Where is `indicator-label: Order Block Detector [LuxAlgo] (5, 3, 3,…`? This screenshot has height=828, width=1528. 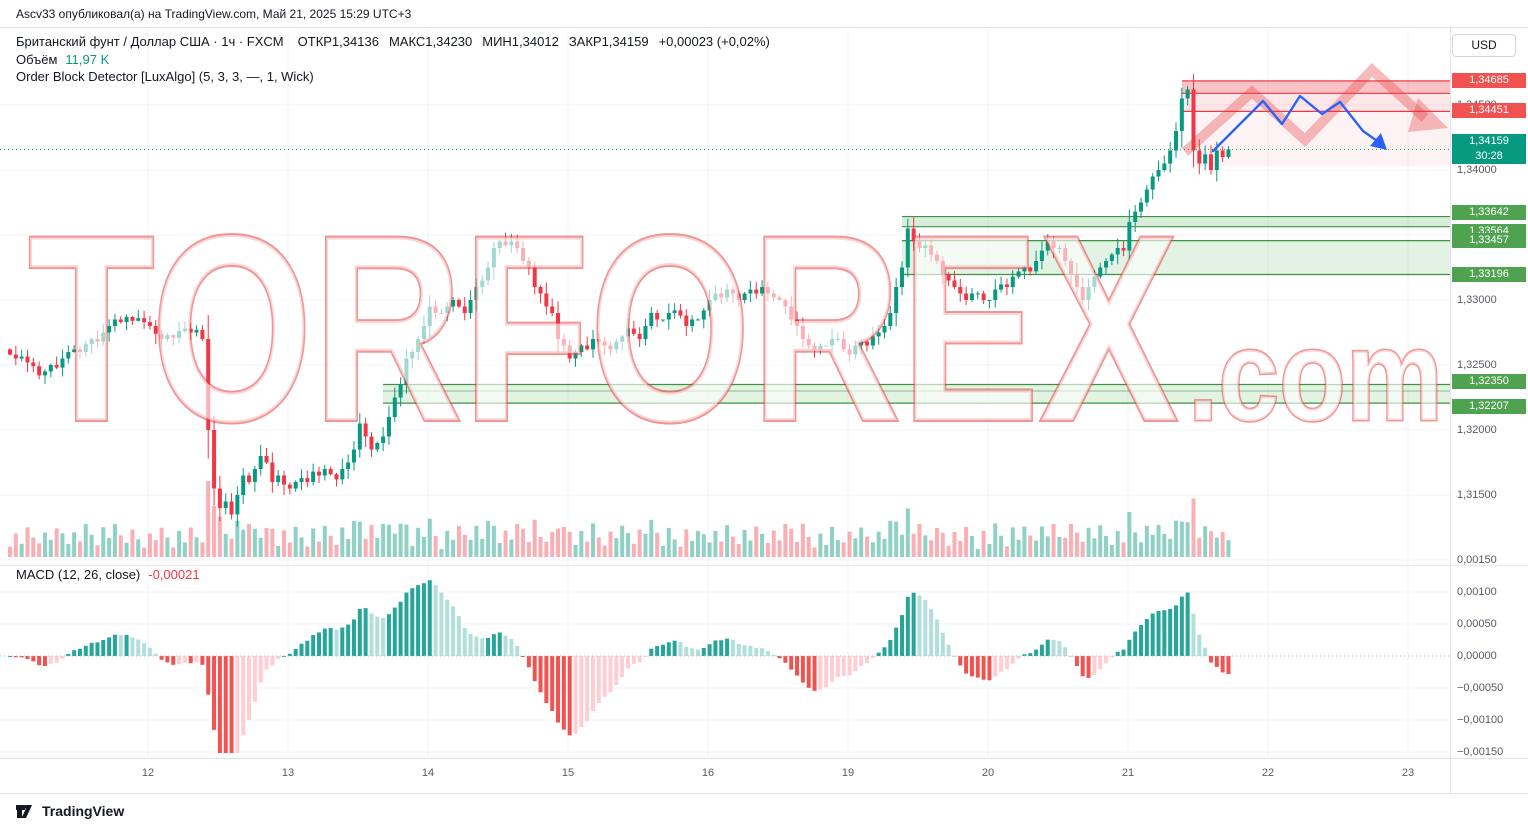 indicator-label: Order Block Detector [LuxAlgo] (5, 3, 3,… is located at coordinates (165, 76).